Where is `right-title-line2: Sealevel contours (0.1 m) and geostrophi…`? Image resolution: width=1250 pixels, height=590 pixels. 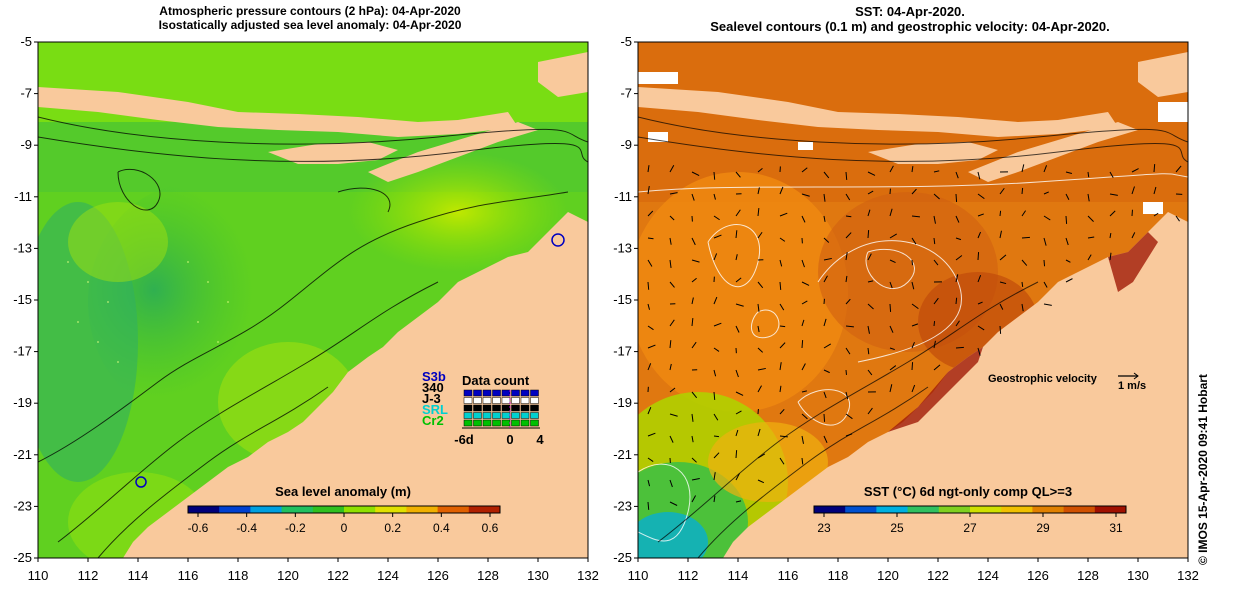
right-title-line2: Sealevel contours (0.1 m) and geostrophi… is located at coordinates (910, 26).